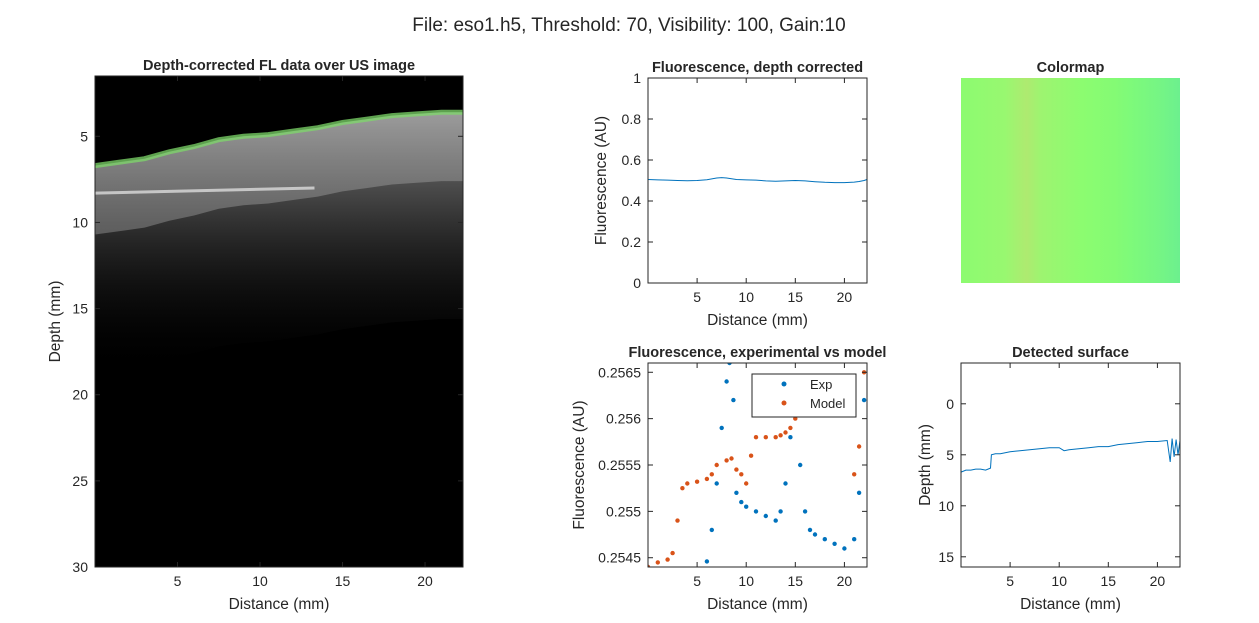 The image size is (1259, 623). Describe the element at coordinates (278, 139) in the screenshot. I see `fl-overlay` at that location.